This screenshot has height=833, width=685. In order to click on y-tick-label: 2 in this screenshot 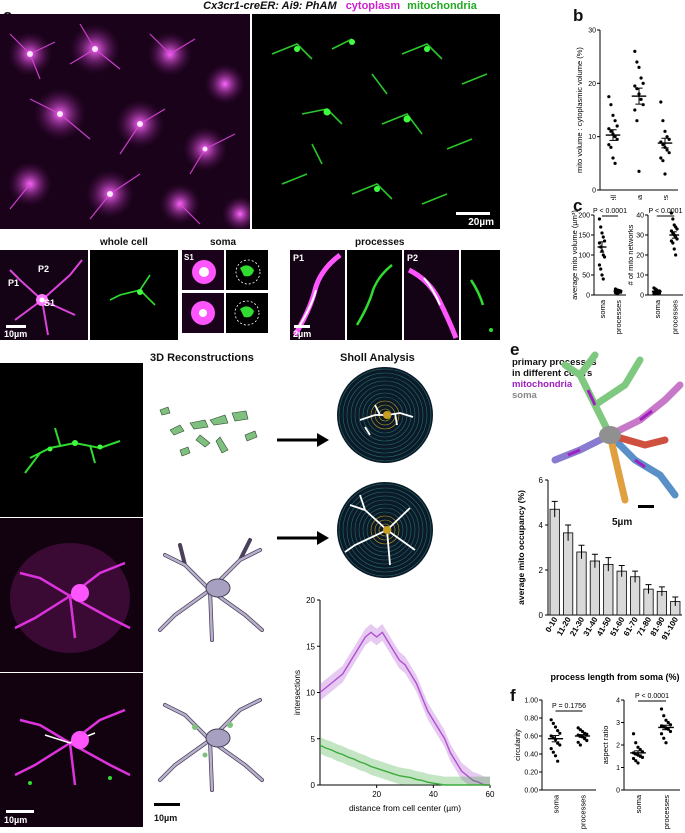, I will do `click(541, 570)`.